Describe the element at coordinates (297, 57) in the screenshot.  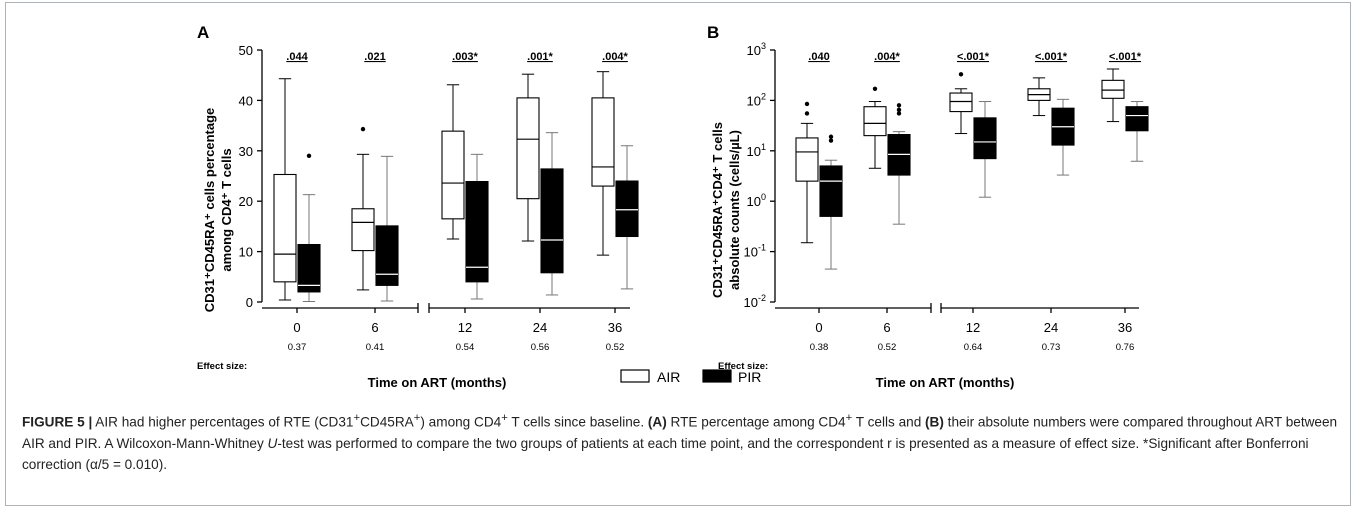
I see `p-value-label: .044` at that location.